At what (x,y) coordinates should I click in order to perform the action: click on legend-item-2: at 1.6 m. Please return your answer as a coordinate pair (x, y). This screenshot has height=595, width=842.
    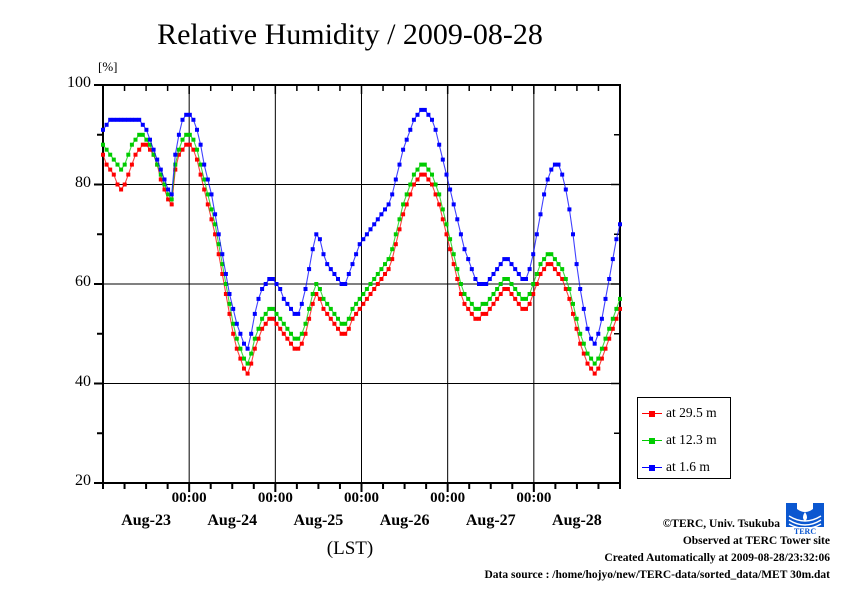
    Looking at the image, I should click on (676, 467).